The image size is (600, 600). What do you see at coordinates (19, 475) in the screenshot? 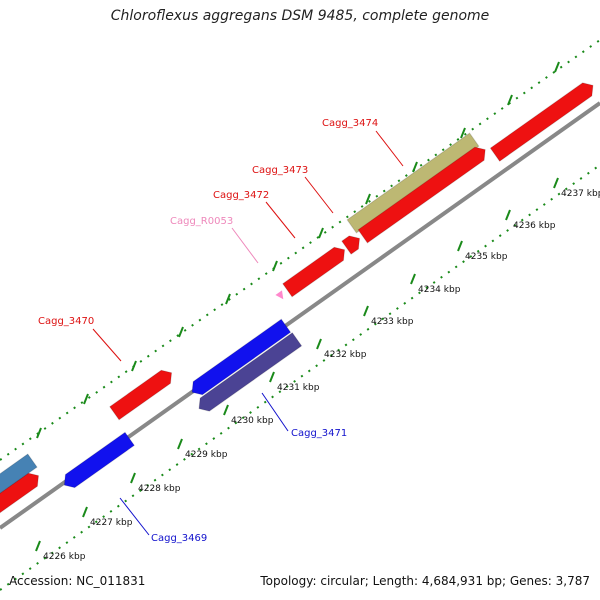
I see `gene-other-left` at bounding box center [19, 475].